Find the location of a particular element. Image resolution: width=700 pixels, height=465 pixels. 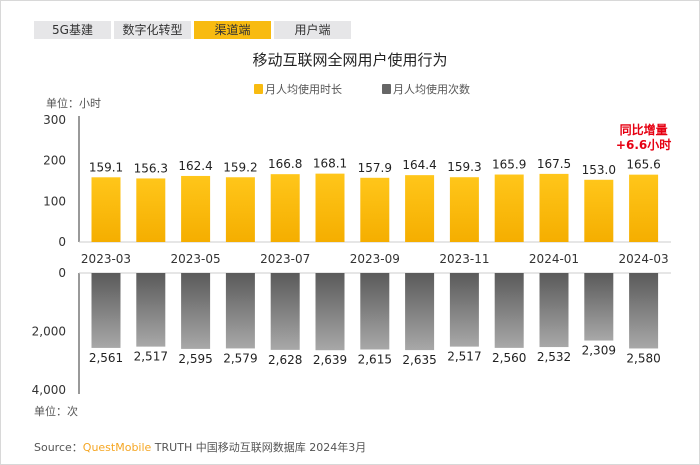

x-tick-label: 2023-09 is located at coordinates (375, 259).